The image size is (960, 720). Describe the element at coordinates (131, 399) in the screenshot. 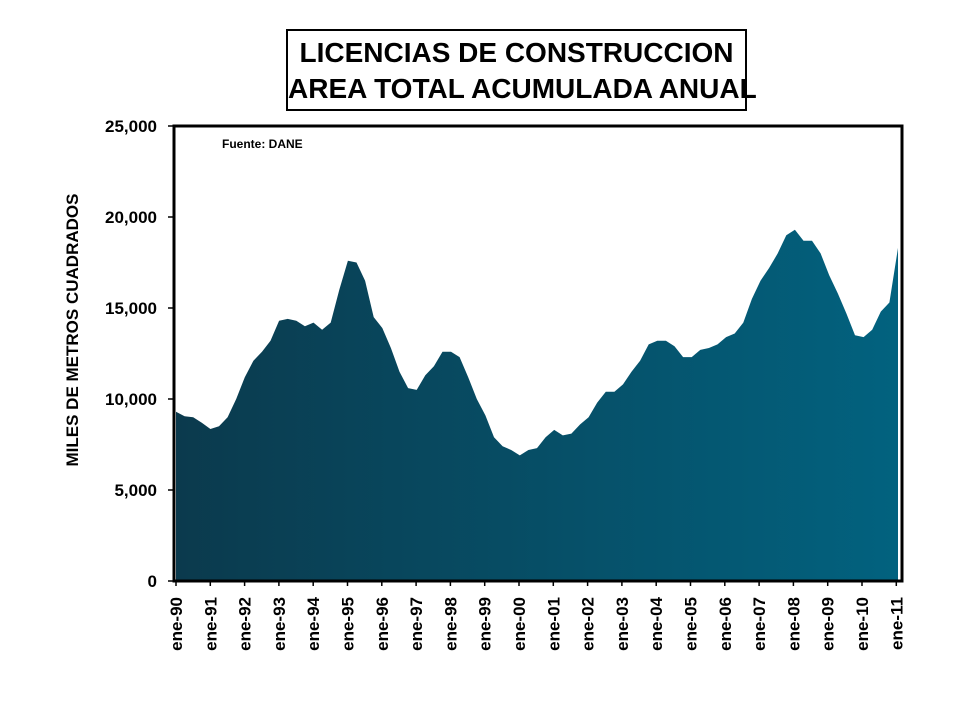

I see `y-tick-label: 10,000` at that location.